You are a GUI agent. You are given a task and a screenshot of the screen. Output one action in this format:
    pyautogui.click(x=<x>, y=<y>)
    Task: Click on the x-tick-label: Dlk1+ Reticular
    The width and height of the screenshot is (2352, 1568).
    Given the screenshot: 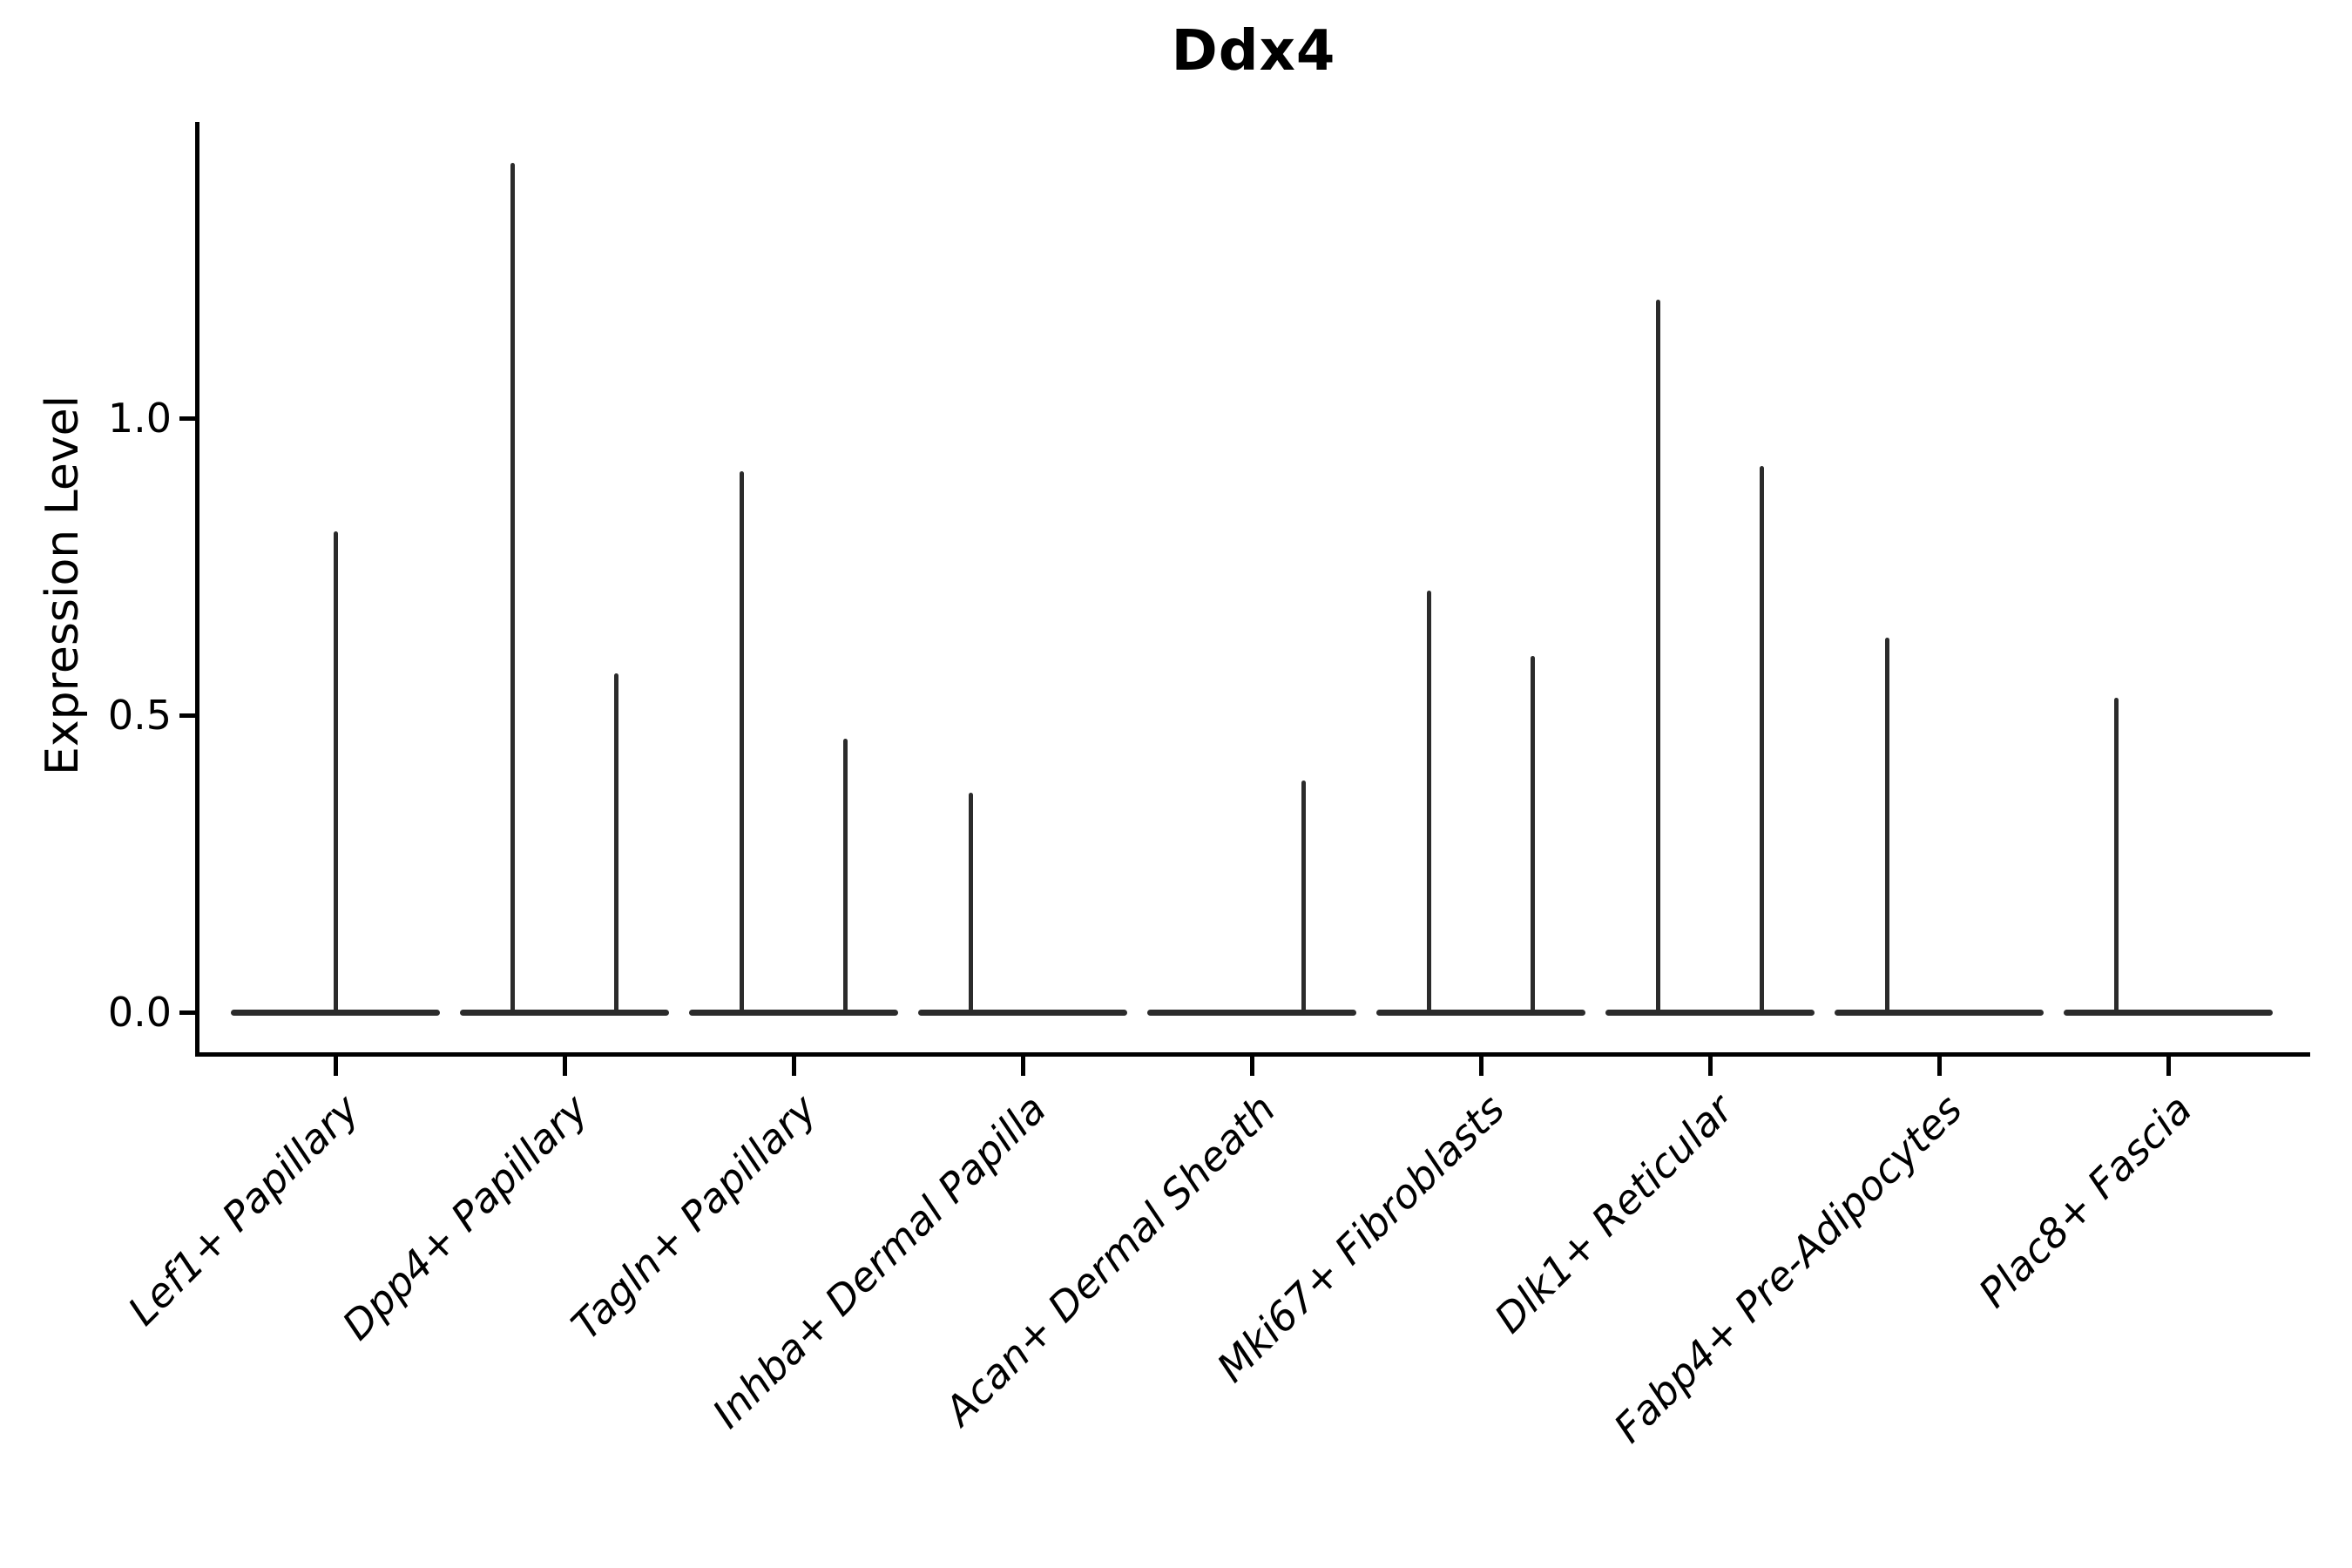 What is the action you would take?
    pyautogui.click(x=1614, y=1213)
    